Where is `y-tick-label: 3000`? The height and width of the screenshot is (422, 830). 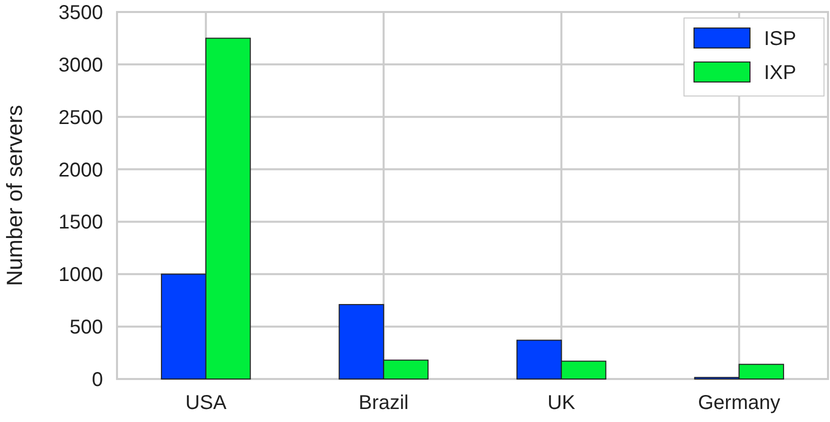 y-tick-label: 3000 is located at coordinates (80, 65).